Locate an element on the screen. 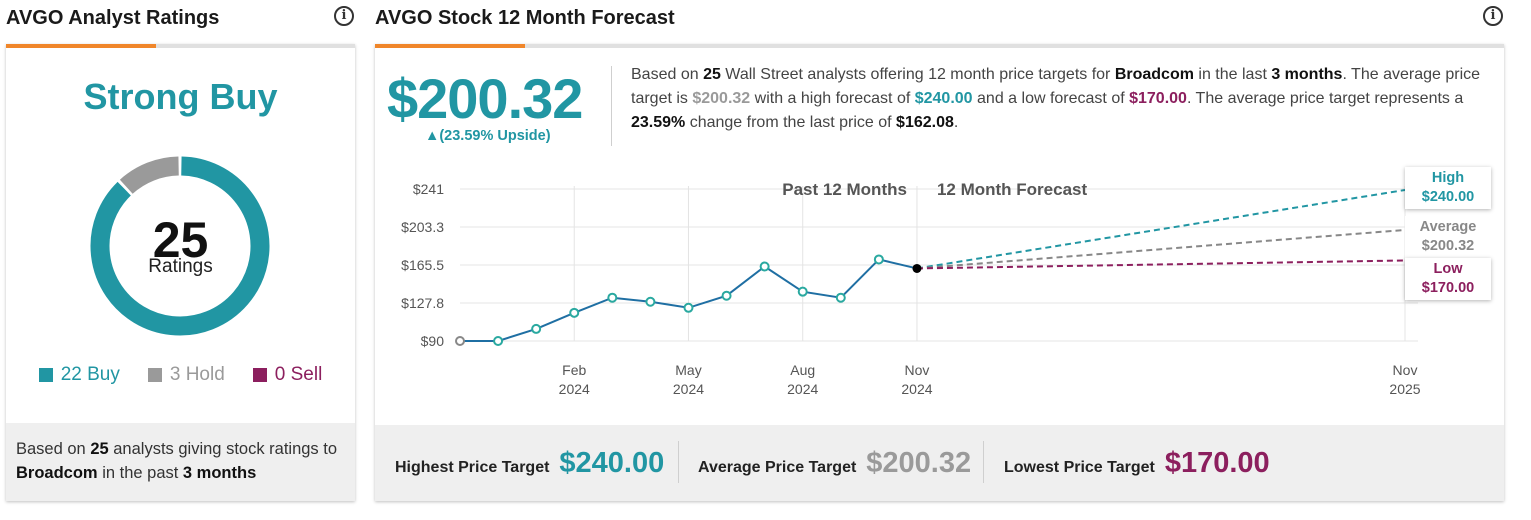 This screenshot has height=520, width=1531. y-tick-label: $127.8 is located at coordinates (422, 303).